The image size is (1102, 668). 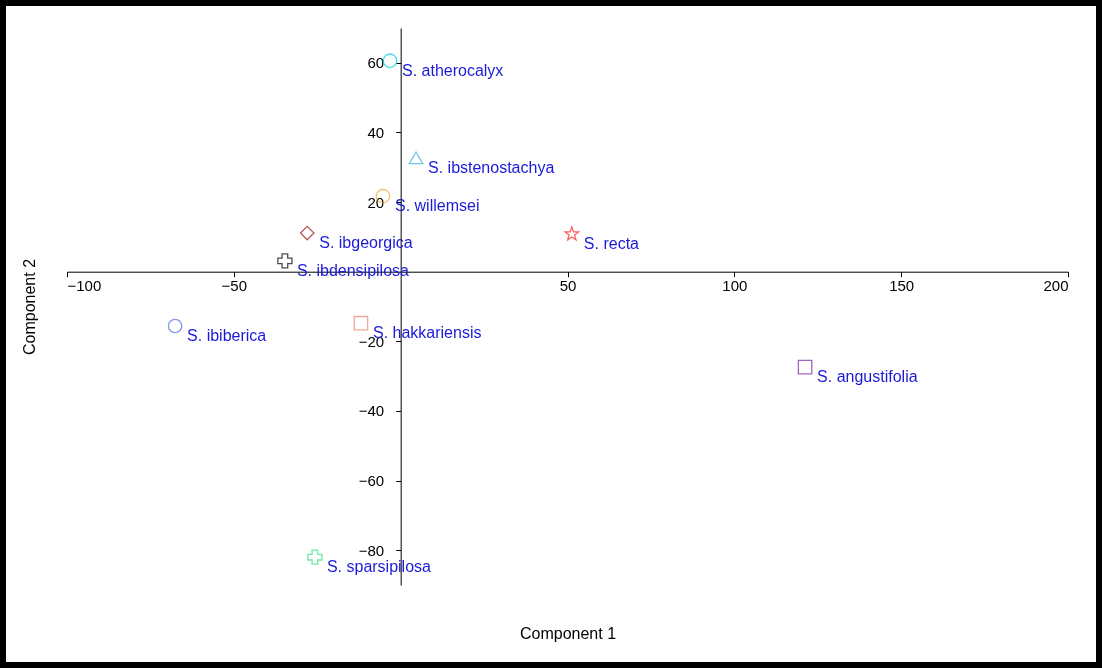 I want to click on x-tick-label: 150, so click(x=902, y=286).